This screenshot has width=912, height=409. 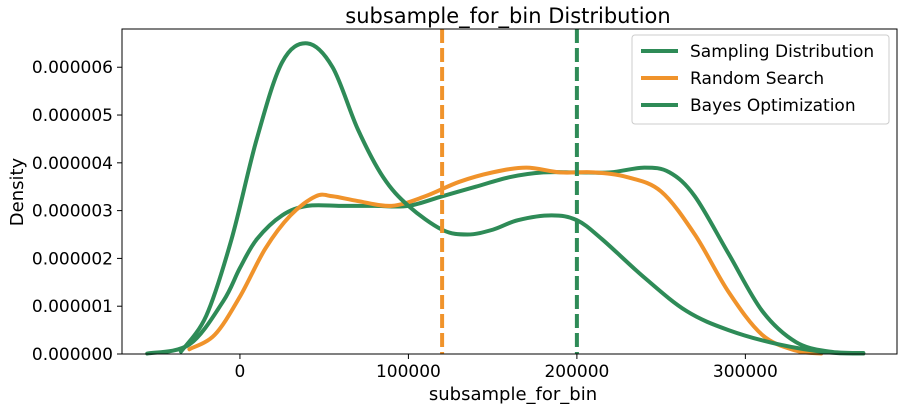 What do you see at coordinates (72, 164) in the screenshot?
I see `y-tick-label: 0.000004` at bounding box center [72, 164].